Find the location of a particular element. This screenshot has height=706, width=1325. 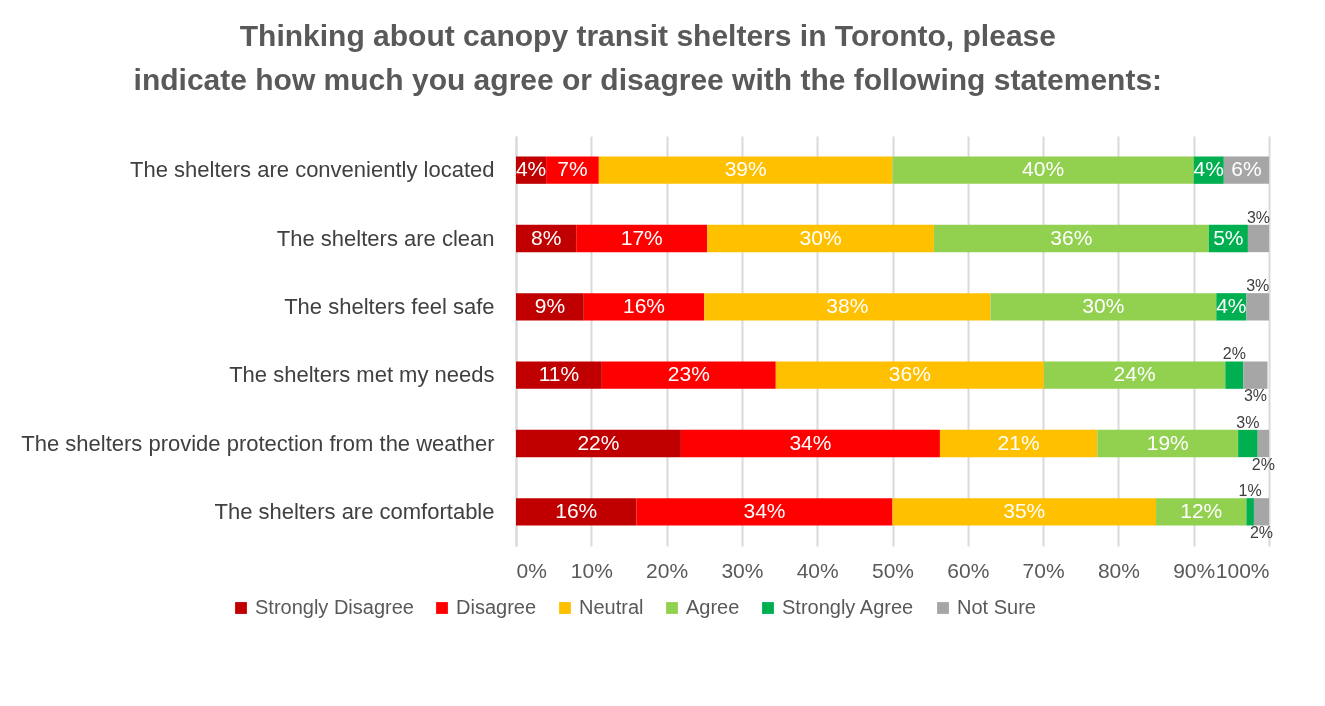

legend-label: Disagree is located at coordinates (496, 607).